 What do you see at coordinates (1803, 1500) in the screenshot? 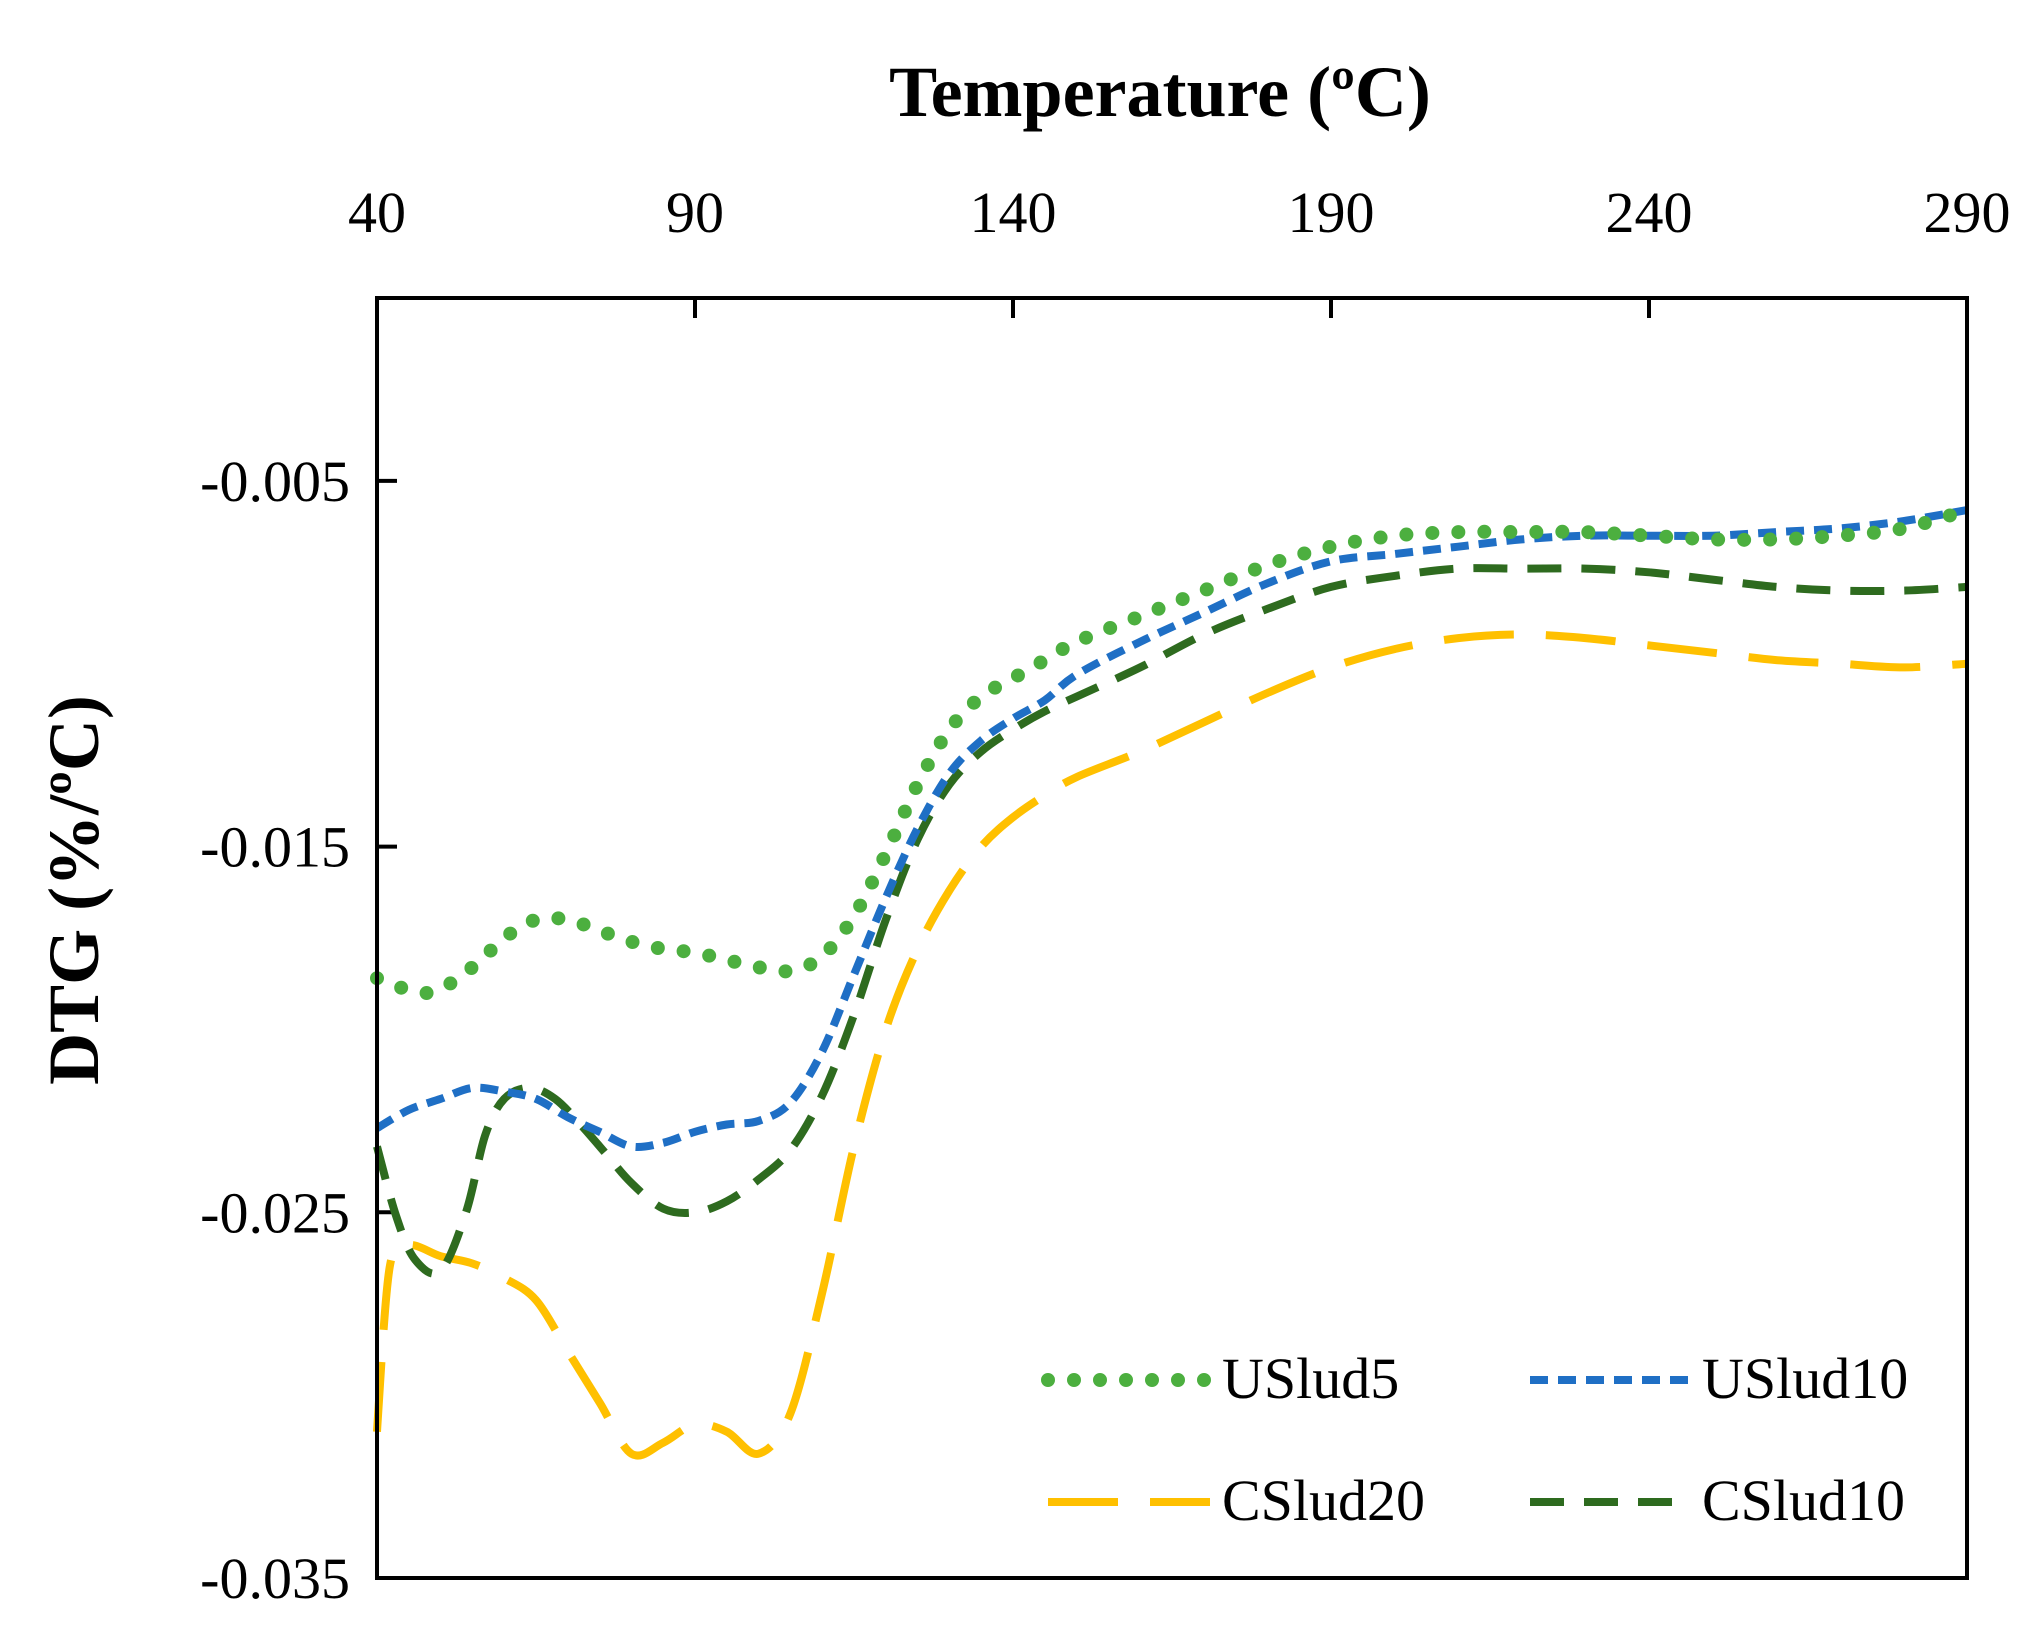
I see `legend-label-cslud10: CSlud10` at bounding box center [1803, 1500].